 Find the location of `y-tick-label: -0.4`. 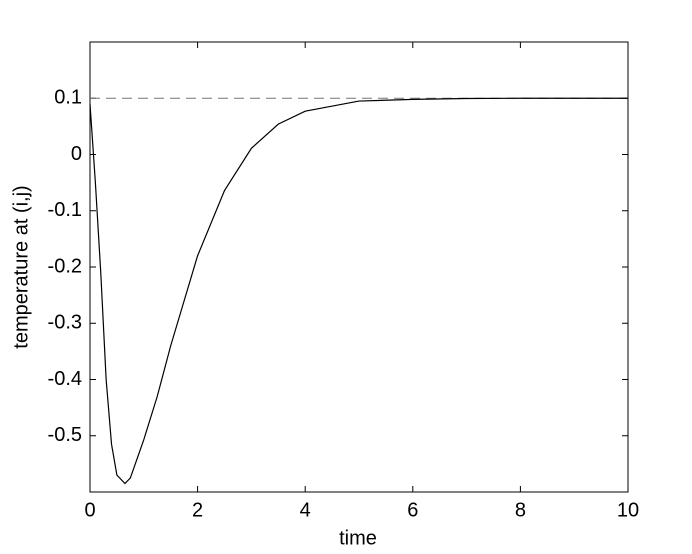

y-tick-label: -0.4 is located at coordinates (65, 379).